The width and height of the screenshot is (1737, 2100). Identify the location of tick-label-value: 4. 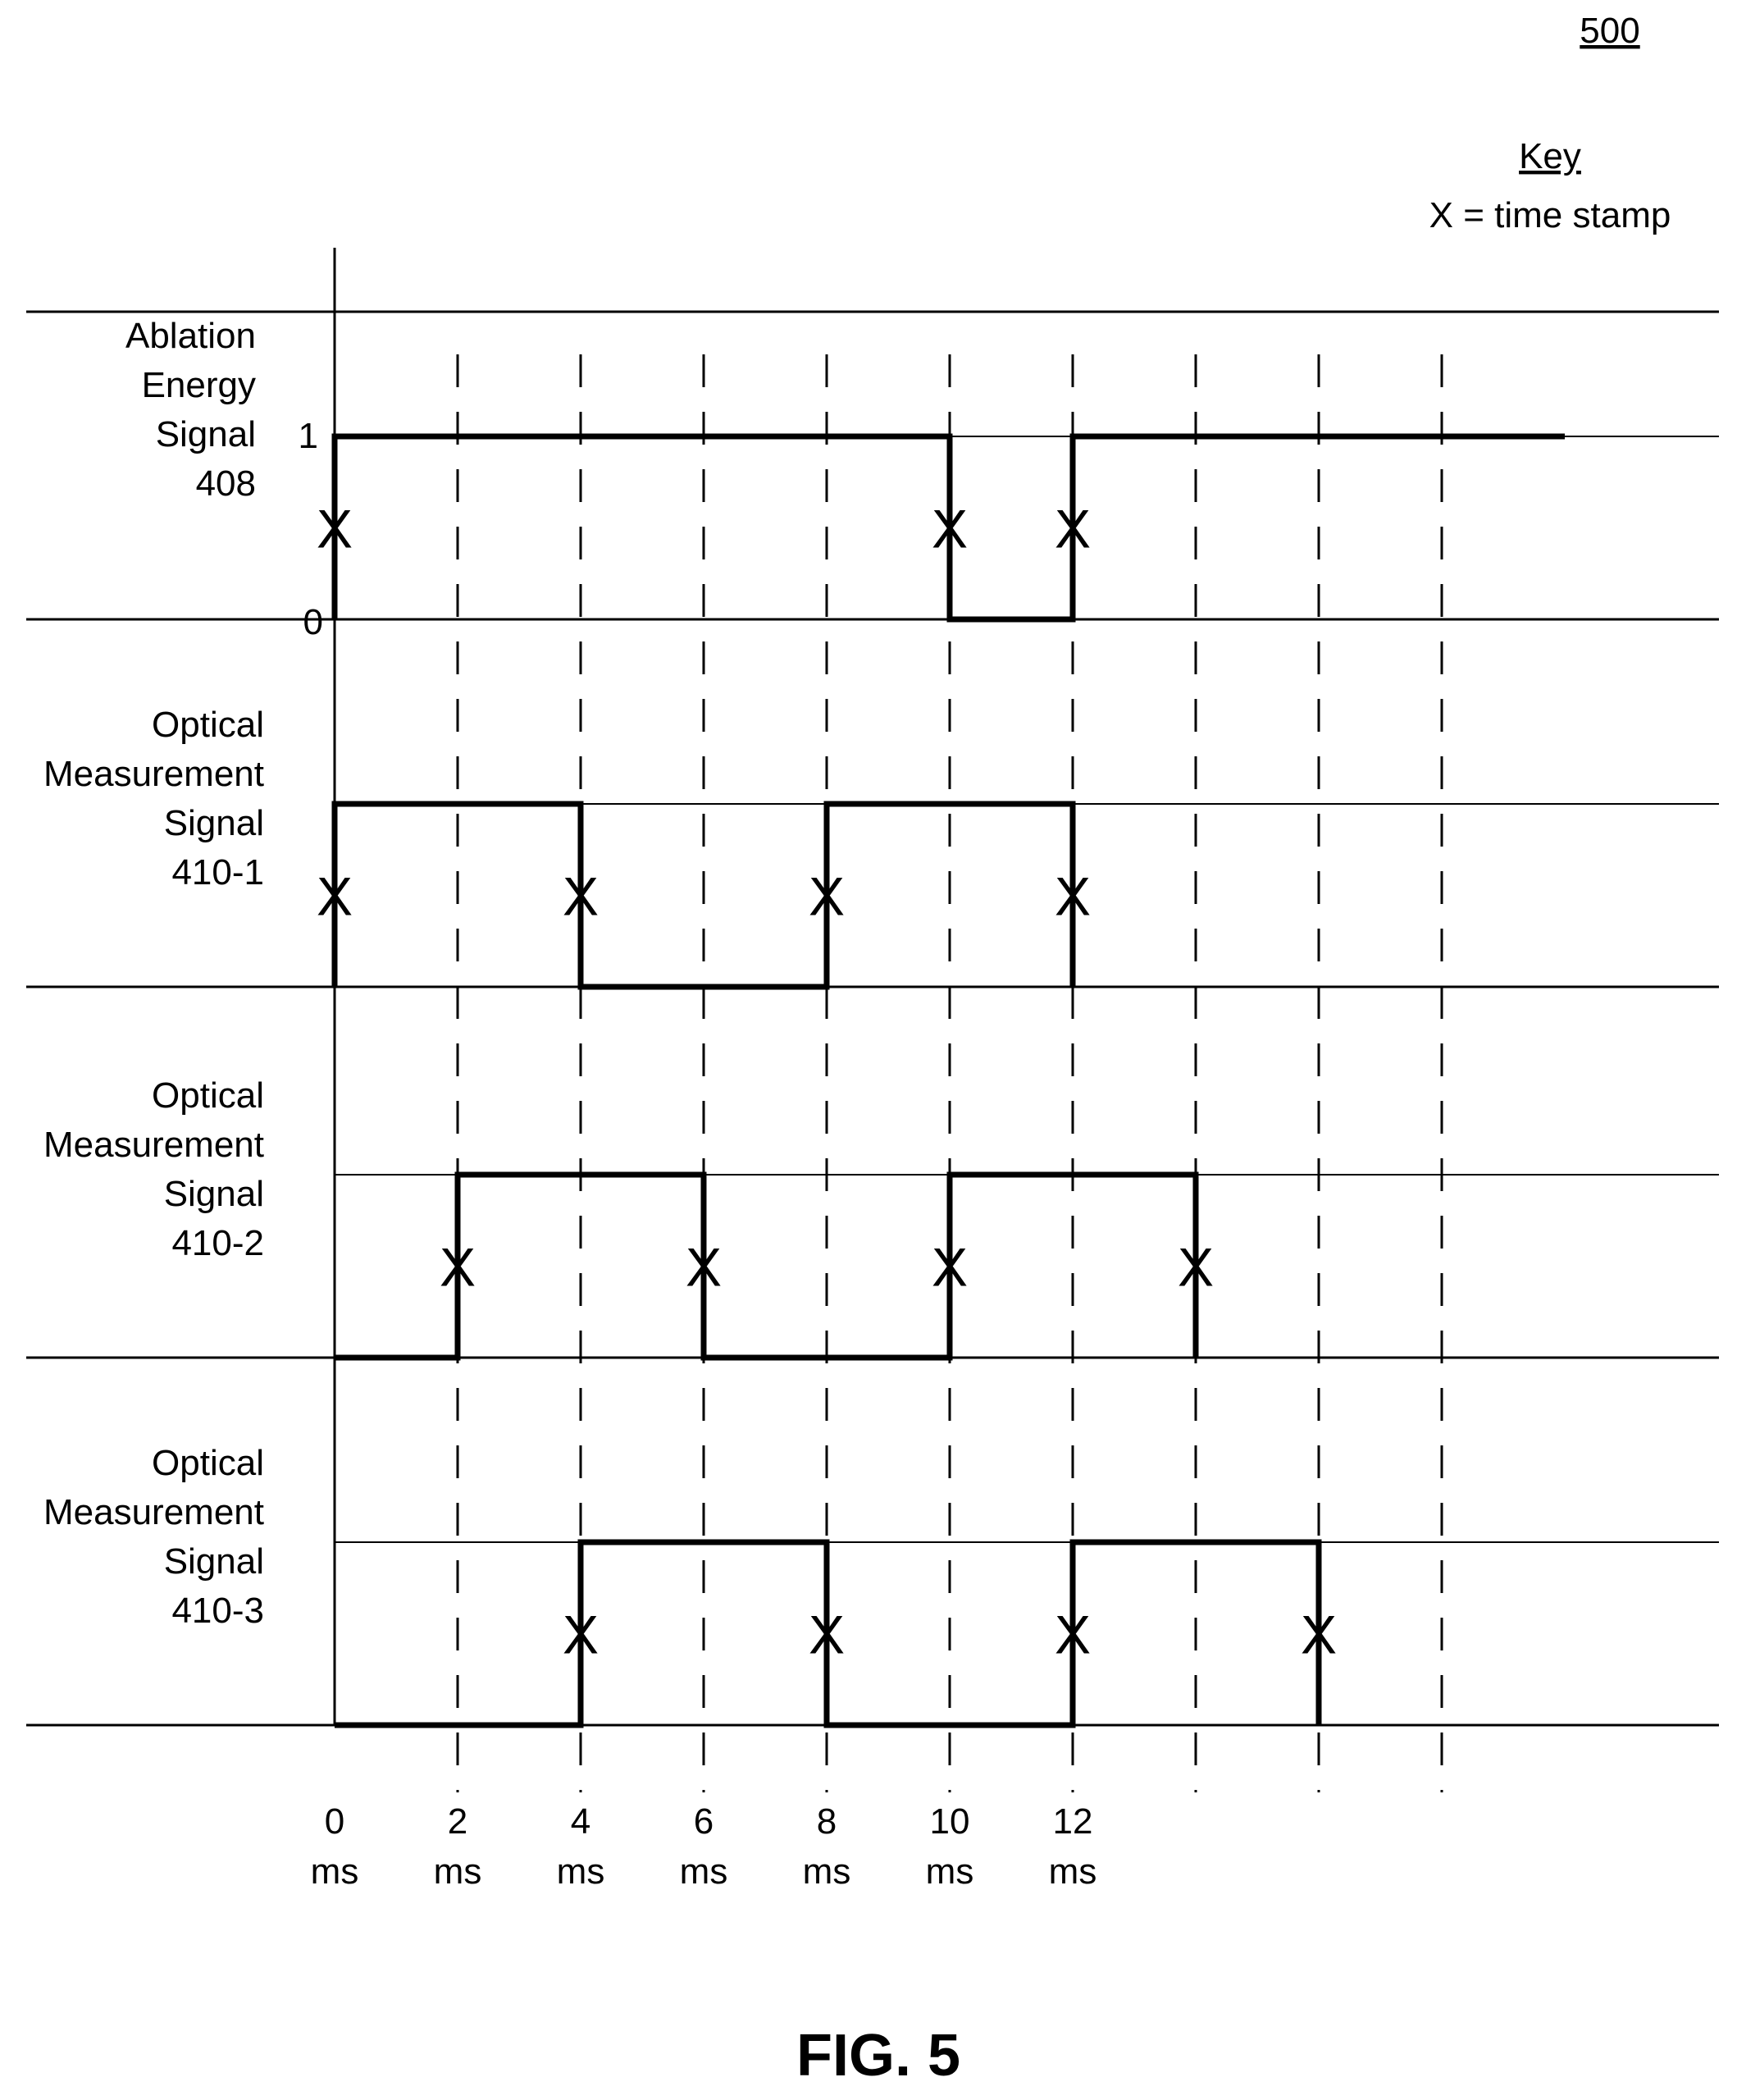
(580, 1821).